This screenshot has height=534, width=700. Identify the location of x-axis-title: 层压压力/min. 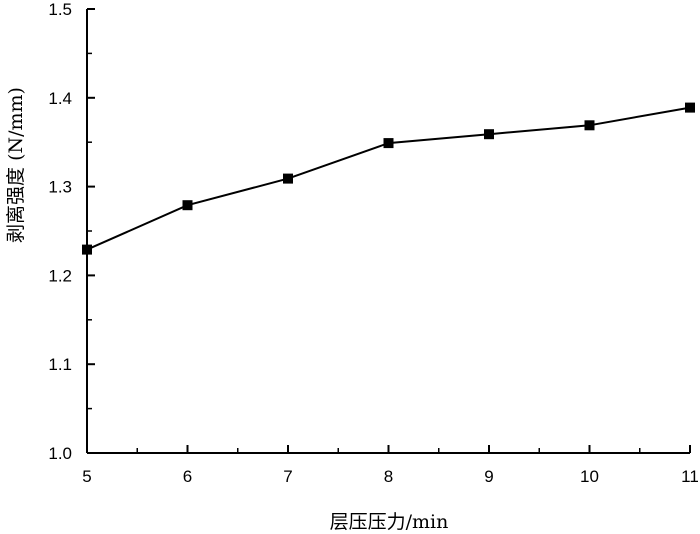
(389, 522).